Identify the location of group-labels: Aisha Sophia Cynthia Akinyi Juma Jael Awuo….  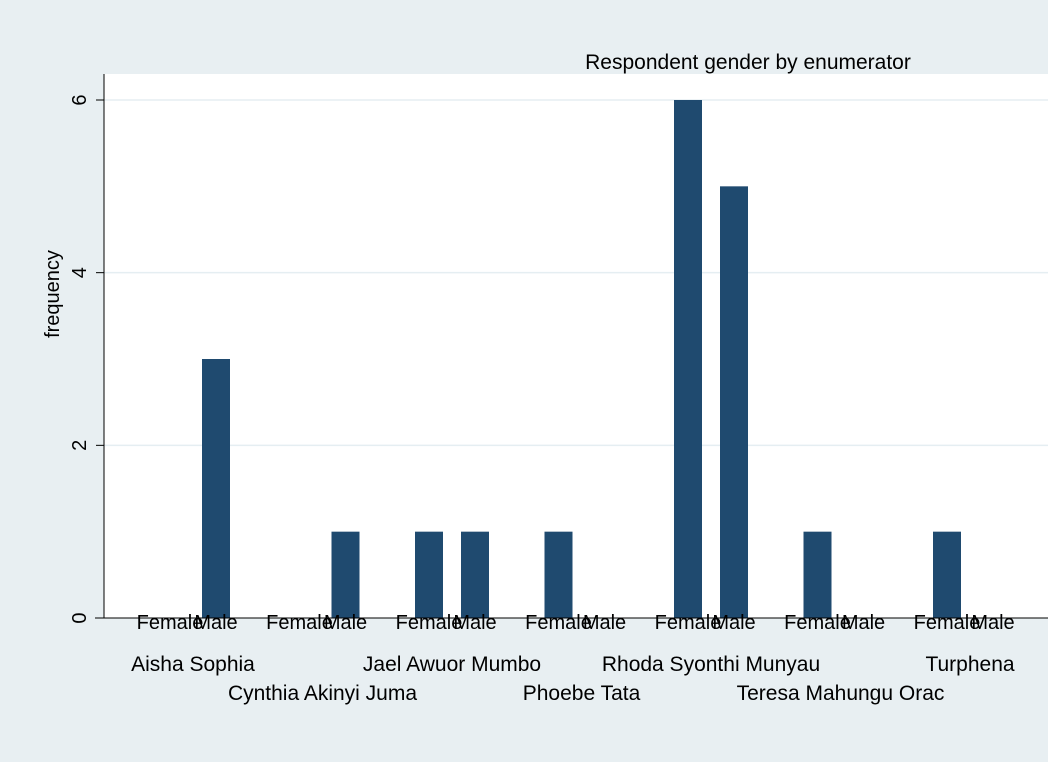
(573, 679).